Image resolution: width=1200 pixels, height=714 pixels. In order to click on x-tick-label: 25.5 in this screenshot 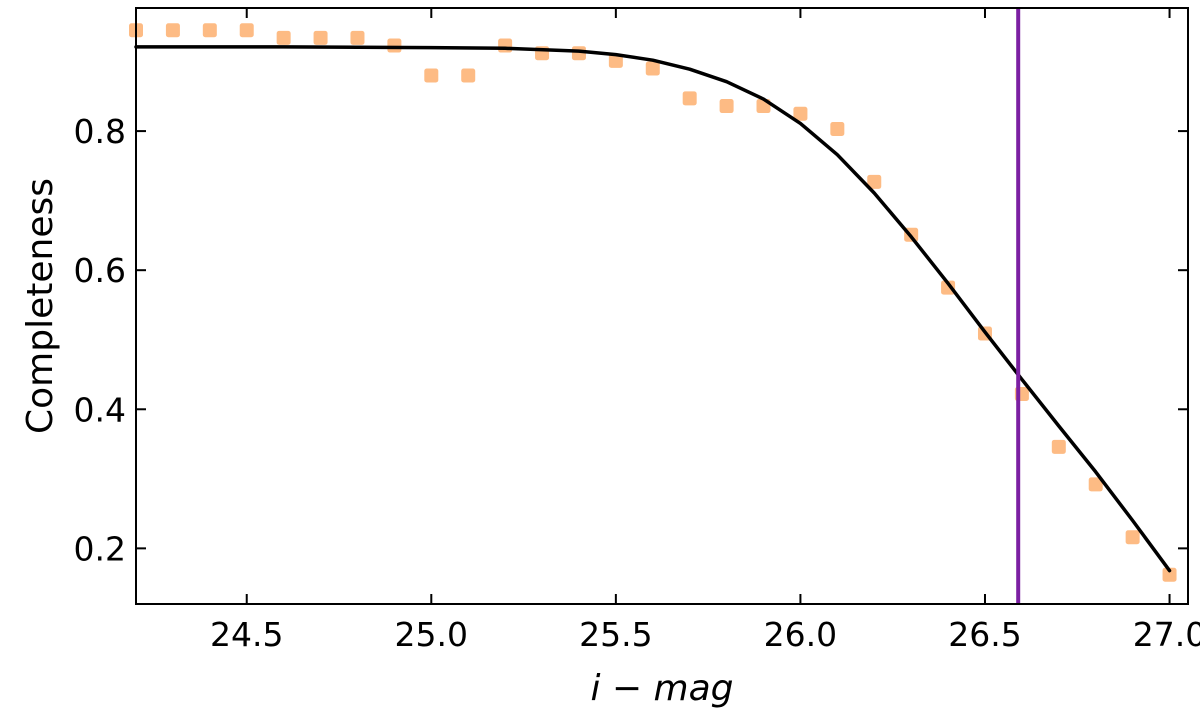, I will do `click(615, 634)`.